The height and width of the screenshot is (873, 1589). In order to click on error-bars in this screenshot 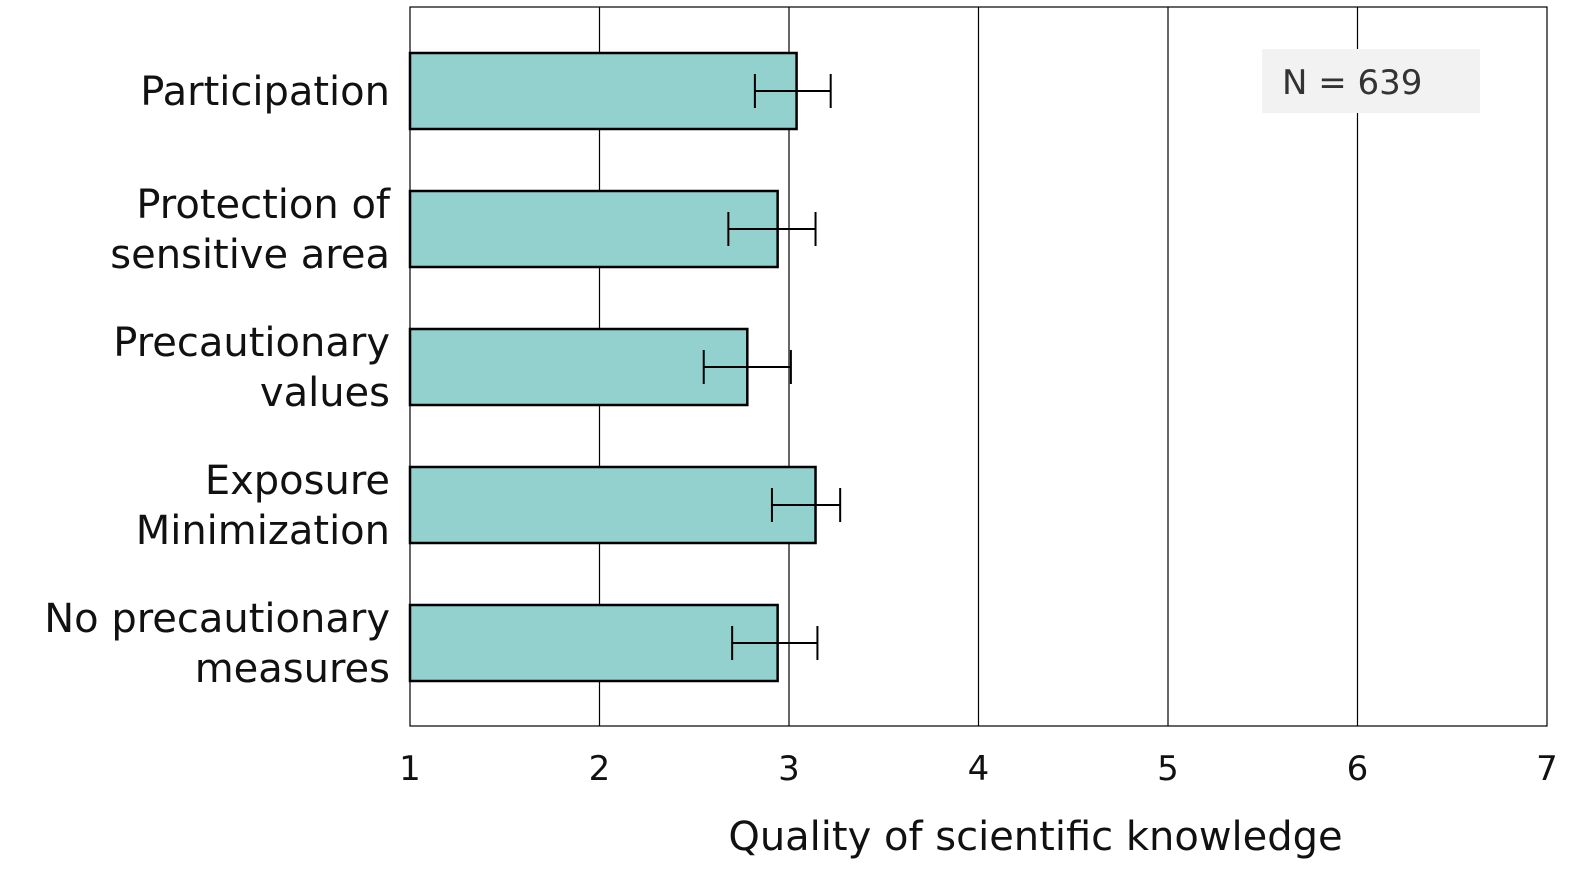, I will do `click(772, 367)`.